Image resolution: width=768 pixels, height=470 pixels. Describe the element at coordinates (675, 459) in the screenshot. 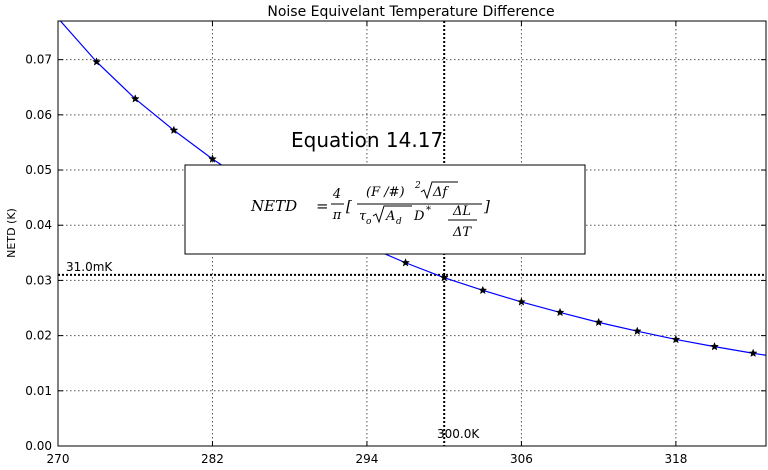

I see `x-tick-label: 318` at that location.